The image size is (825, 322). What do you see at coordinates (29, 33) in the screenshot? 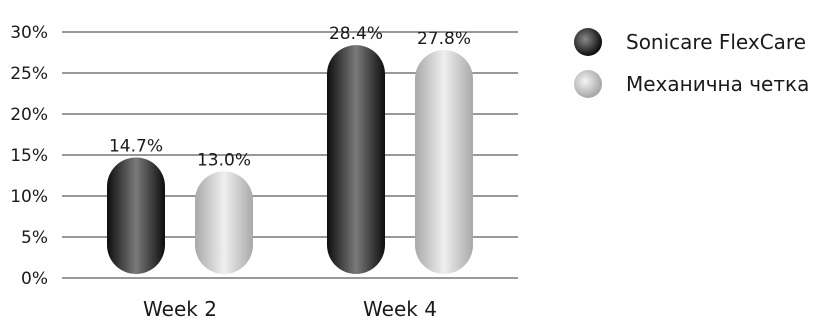
I see `y-tick-label: 30%` at bounding box center [29, 33].